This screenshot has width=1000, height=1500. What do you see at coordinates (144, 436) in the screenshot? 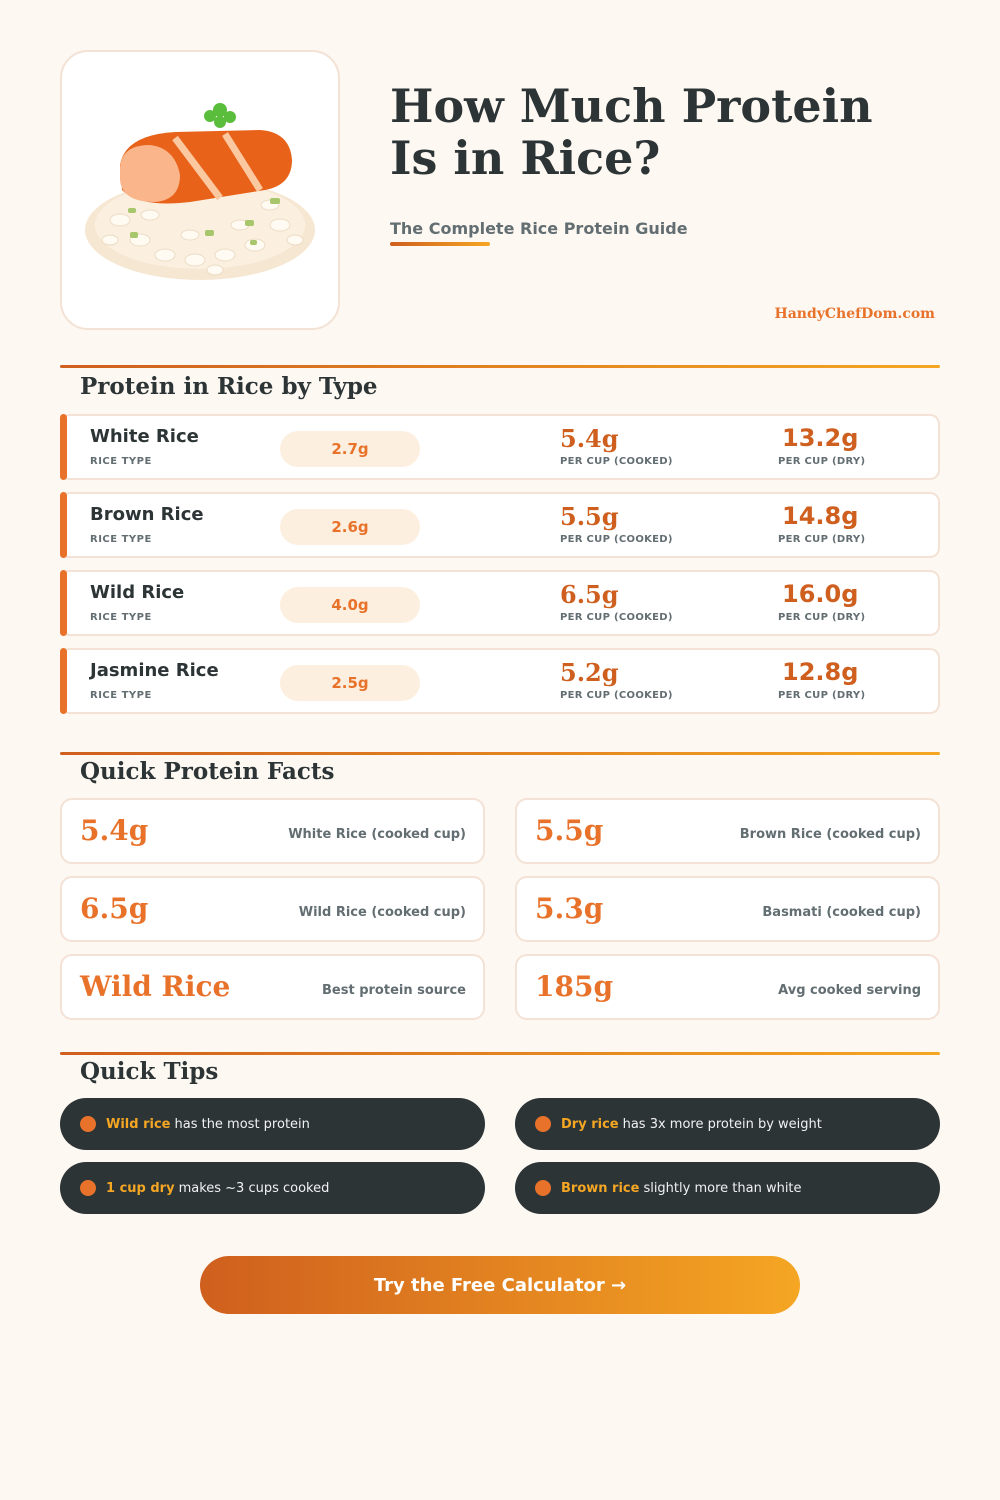
I see `rice-name: White Rice` at bounding box center [144, 436].